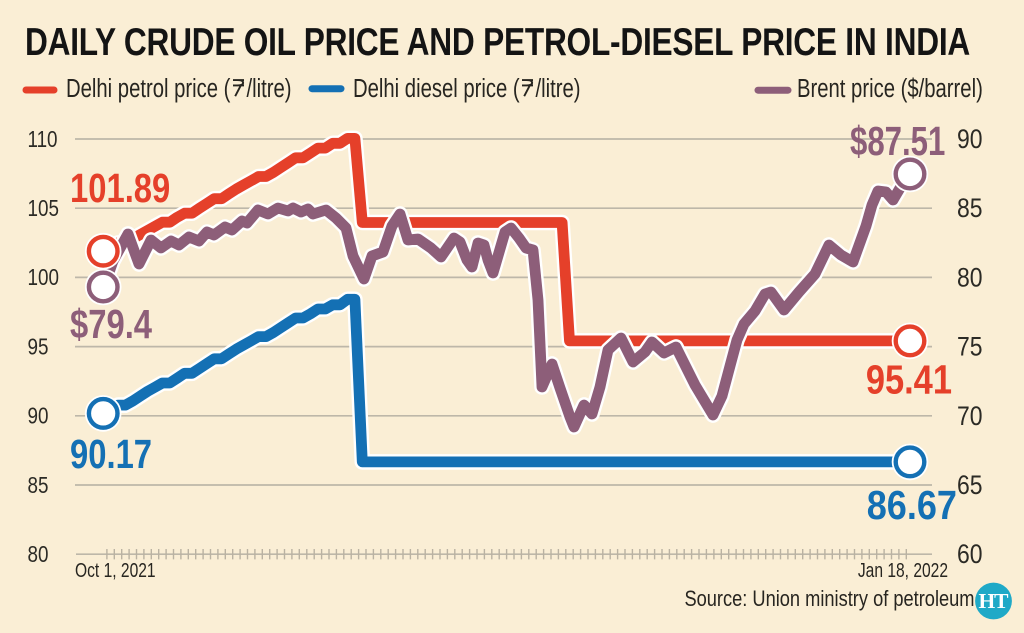 Image resolution: width=1024 pixels, height=633 pixels. What do you see at coordinates (993, 601) in the screenshot?
I see `svg-text: HT` at bounding box center [993, 601].